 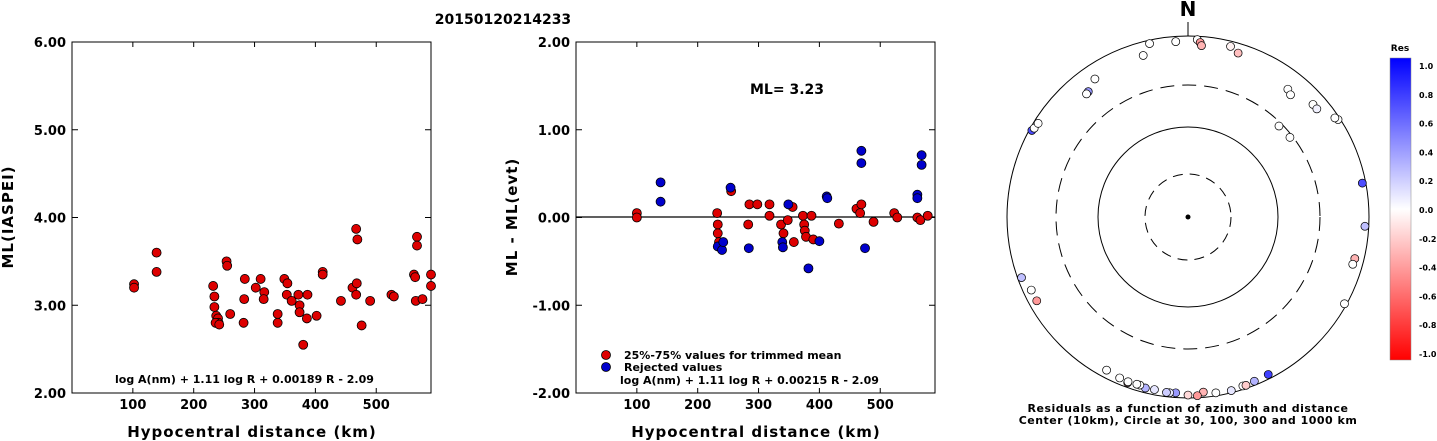 I want to click on plot2-y-label: ML - ML(evt), so click(x=512, y=217).